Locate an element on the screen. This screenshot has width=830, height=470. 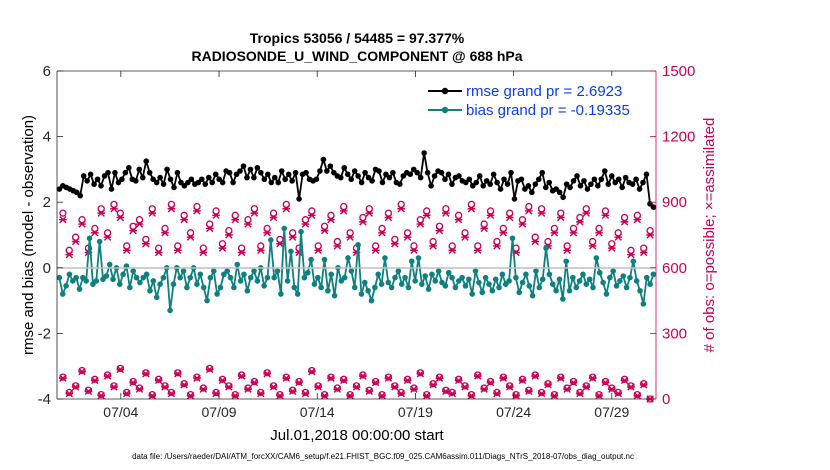
x-tick-label: 07/29 is located at coordinates (611, 412).